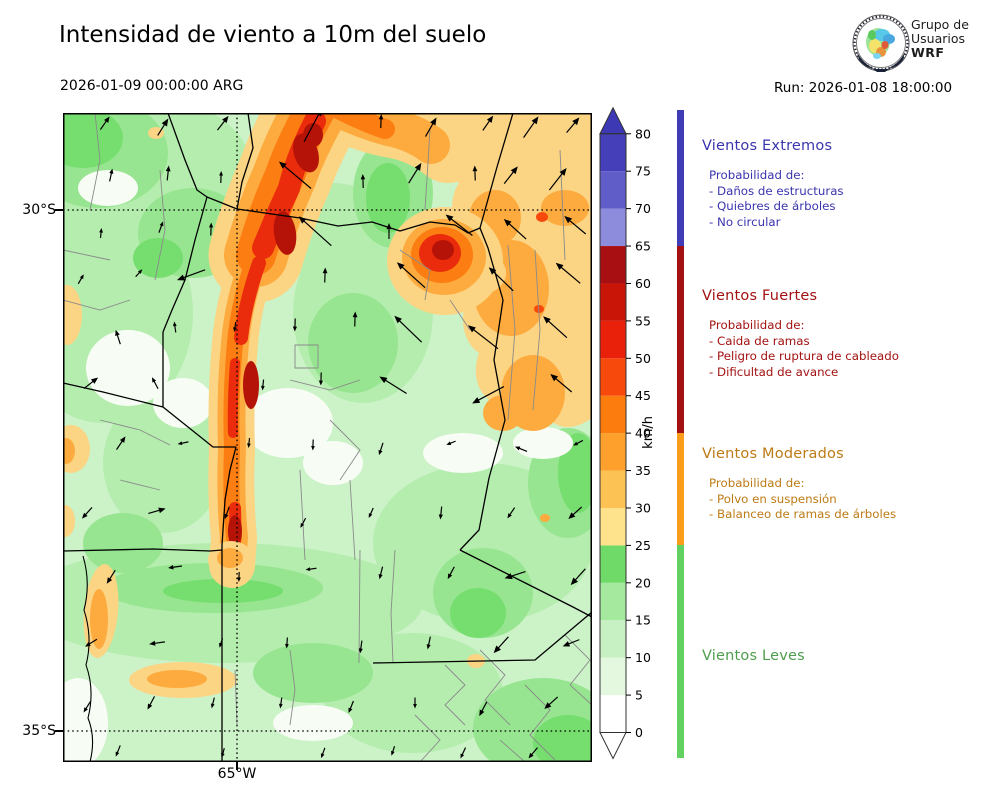 This screenshot has width=1000, height=800. Describe the element at coordinates (745, 221) in the screenshot. I see `legend-line: - No circular` at that location.